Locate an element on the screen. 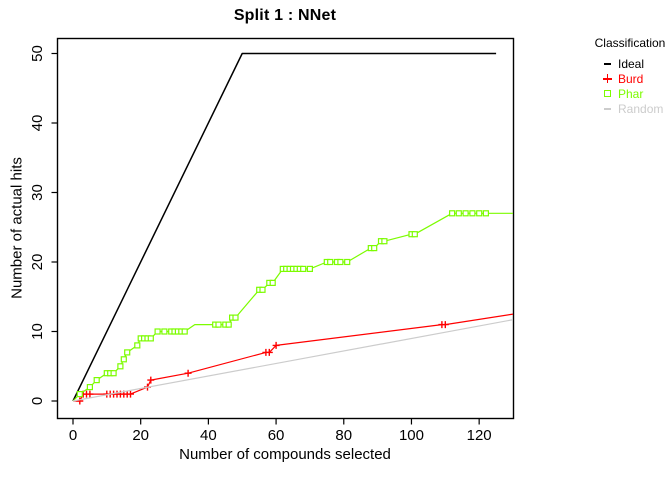 This screenshot has width=672, height=480. legend-label: Random is located at coordinates (641, 108).